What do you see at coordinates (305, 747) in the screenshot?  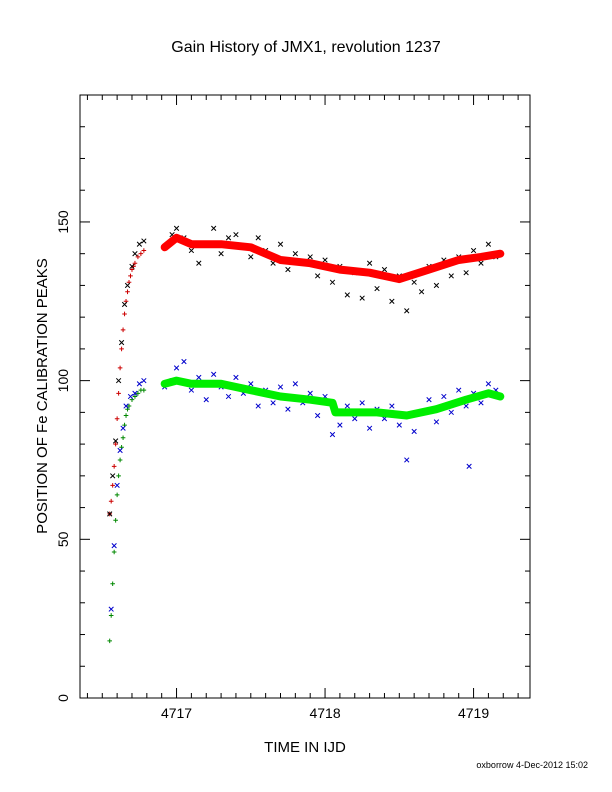 I see `x-axis-label: TIME IN IJD` at bounding box center [305, 747].